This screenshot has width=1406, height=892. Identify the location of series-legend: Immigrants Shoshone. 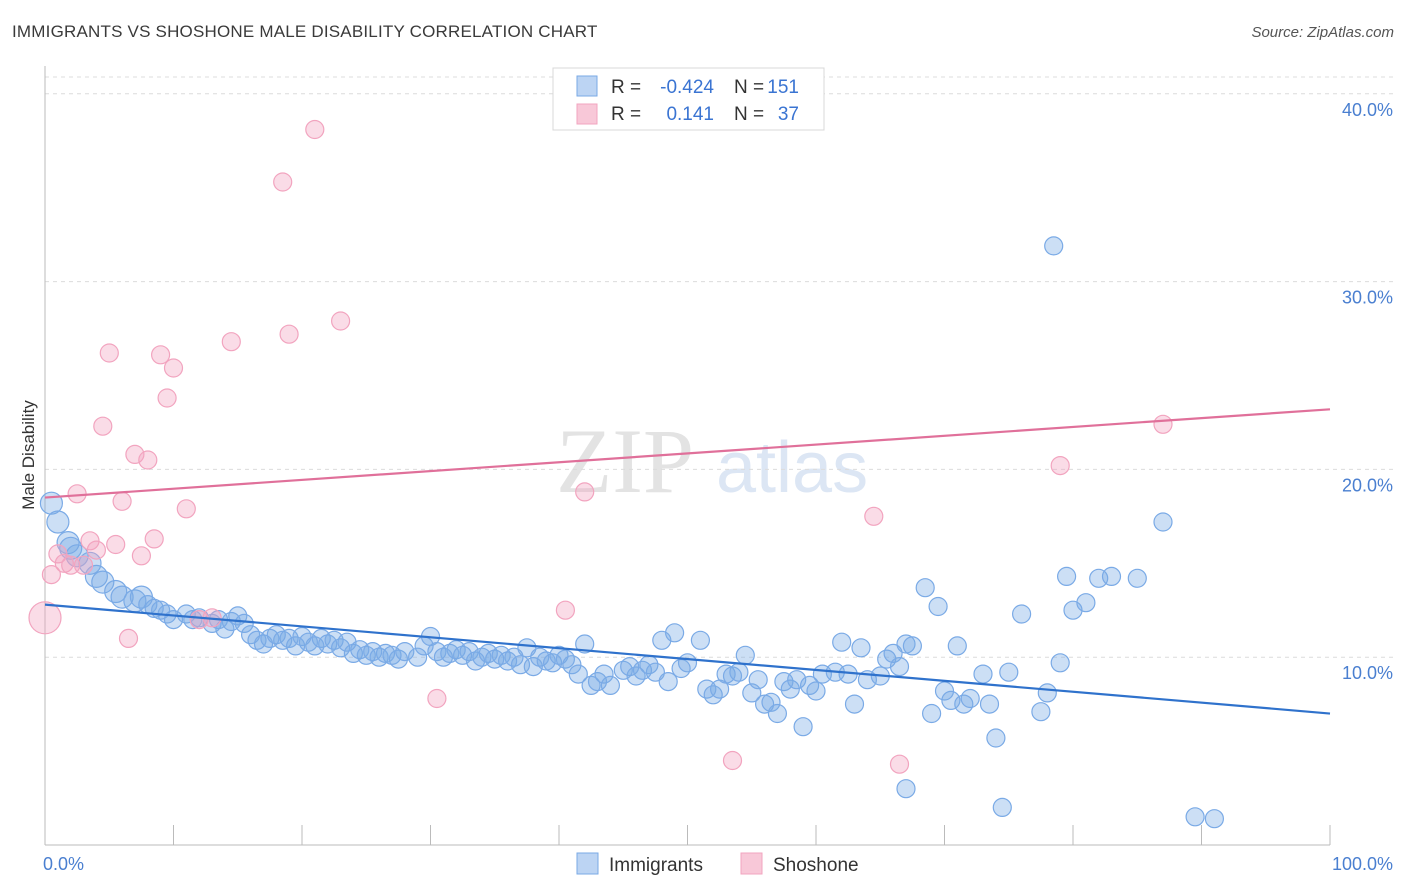
(717, 864).